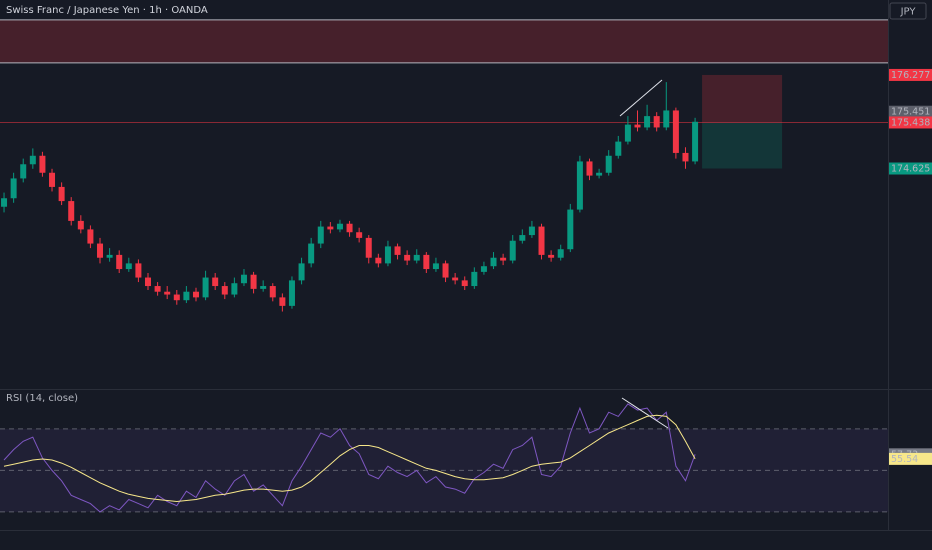  Describe the element at coordinates (42, 398) in the screenshot. I see `rsi-title: RSI (14, close)` at that location.